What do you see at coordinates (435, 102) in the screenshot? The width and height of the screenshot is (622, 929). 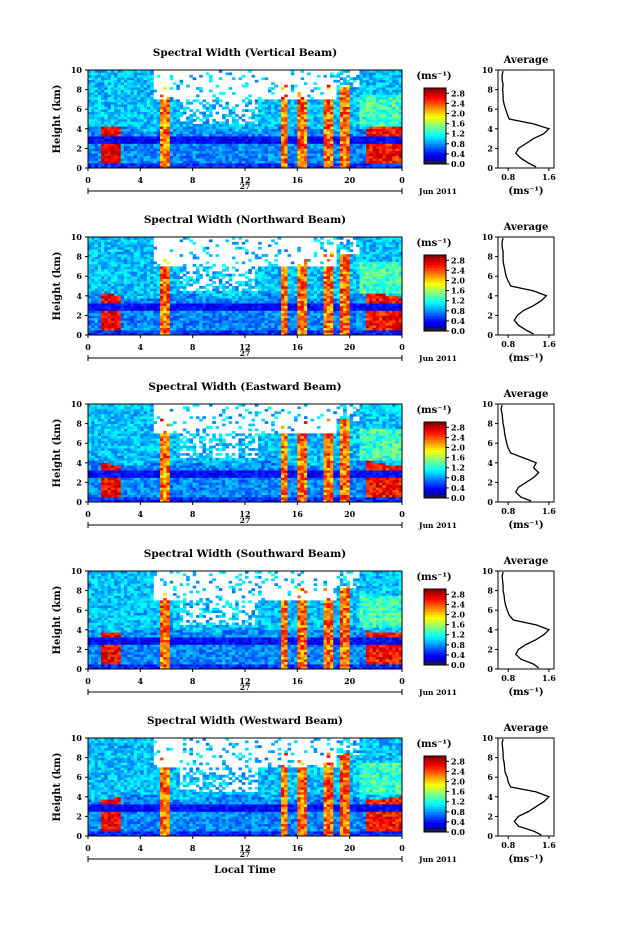 I see `colorbar-swatch` at bounding box center [435, 102].